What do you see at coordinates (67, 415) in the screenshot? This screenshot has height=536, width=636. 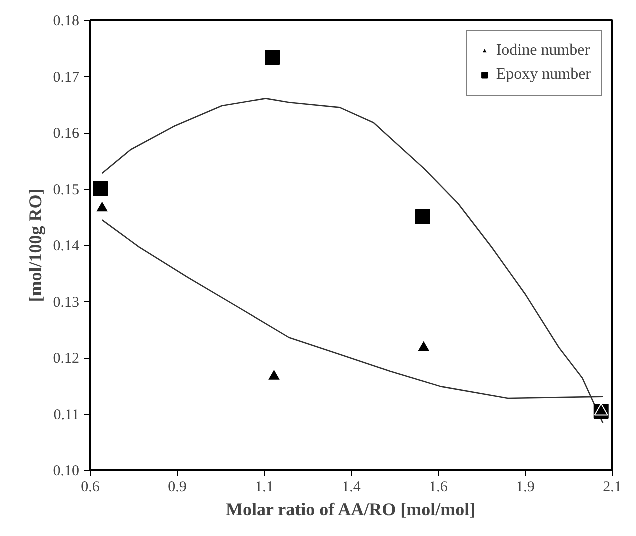 I see `y-tick-label: 0.11` at bounding box center [67, 415].